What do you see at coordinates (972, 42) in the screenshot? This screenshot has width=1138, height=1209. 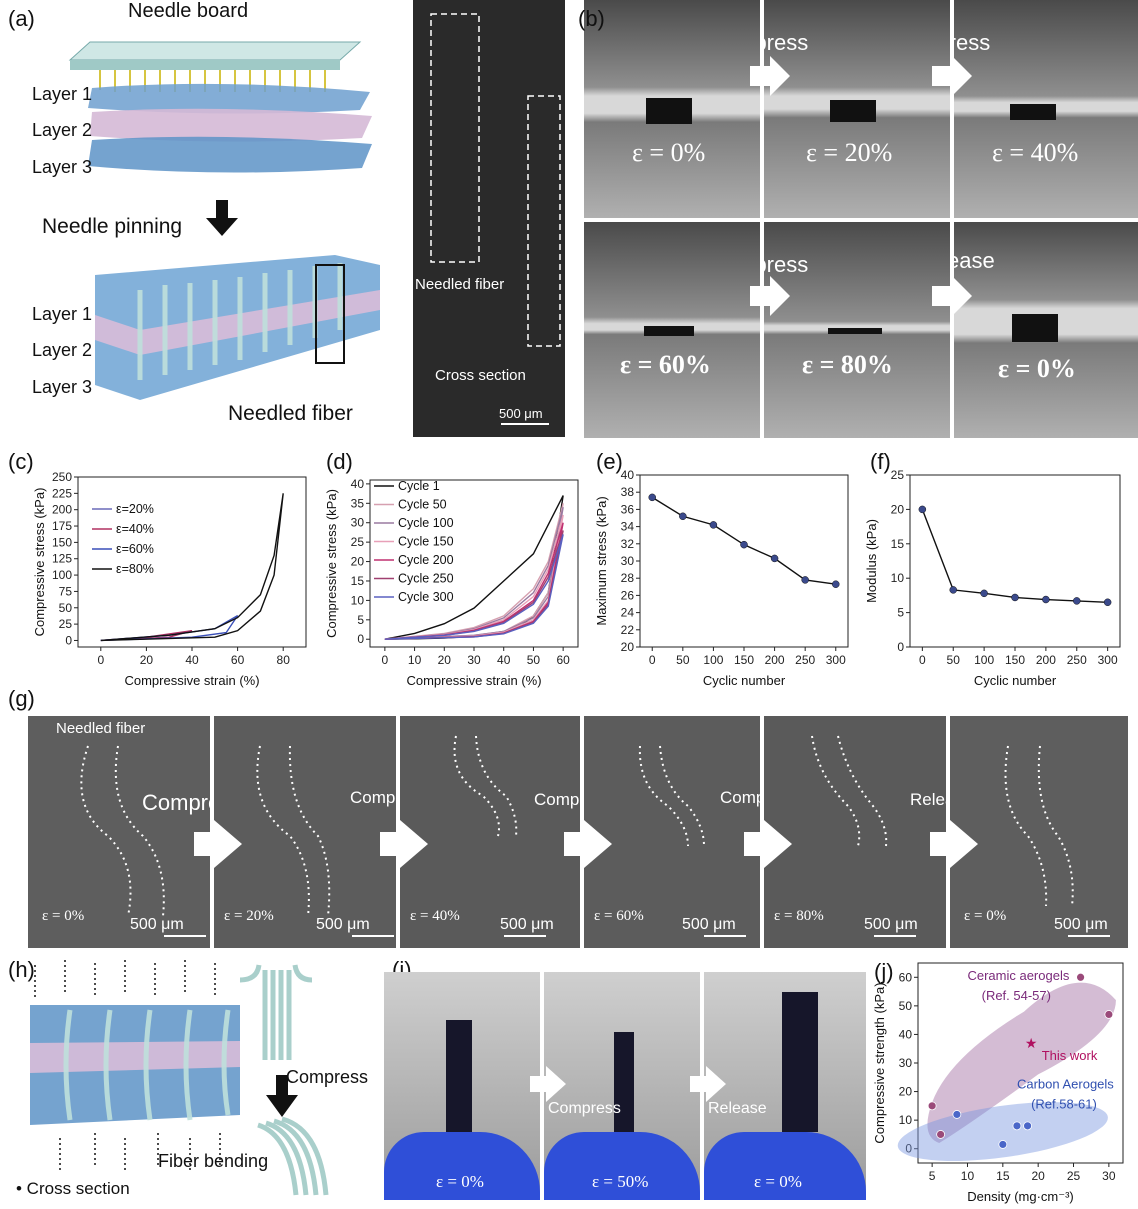 I see `frame-3-arrow-label: Compress` at bounding box center [972, 42].